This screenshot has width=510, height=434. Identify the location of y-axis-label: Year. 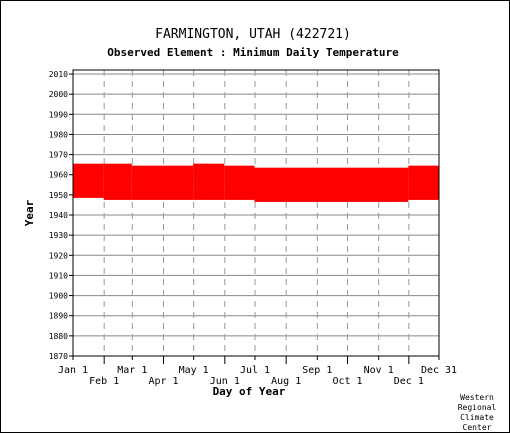
(29, 212).